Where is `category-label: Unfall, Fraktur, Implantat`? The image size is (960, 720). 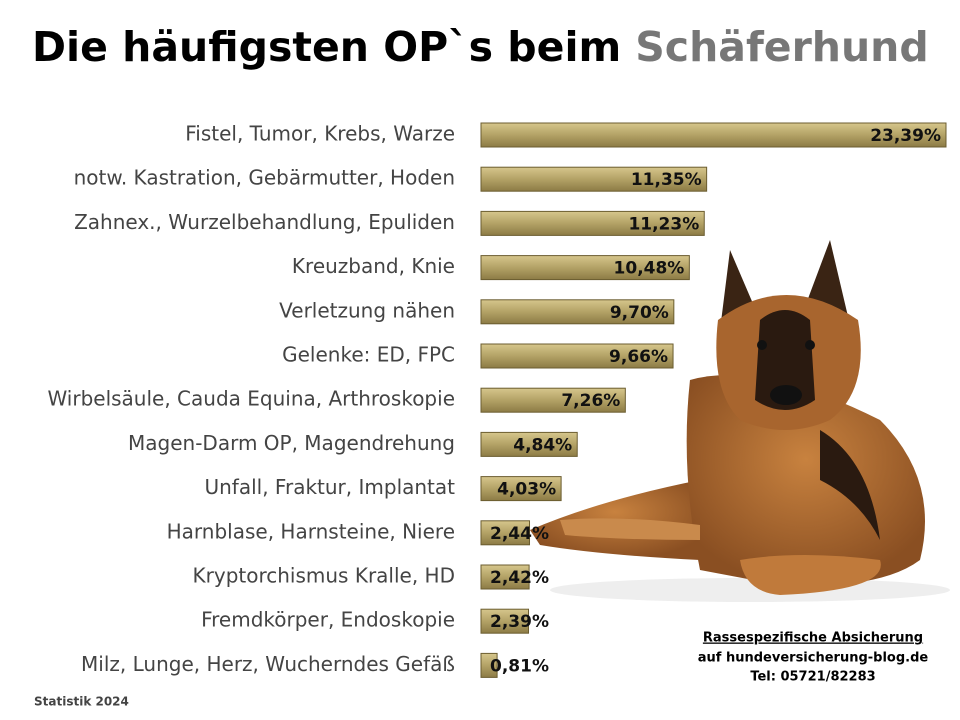 category-label: Unfall, Fraktur, Implantat is located at coordinates (329, 487).